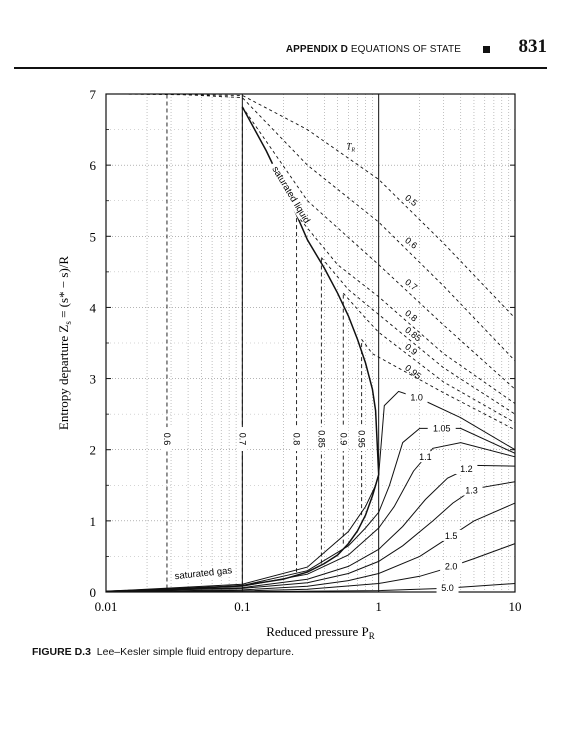  I want to click on x-axis-label-subscript: R, so click(372, 635).